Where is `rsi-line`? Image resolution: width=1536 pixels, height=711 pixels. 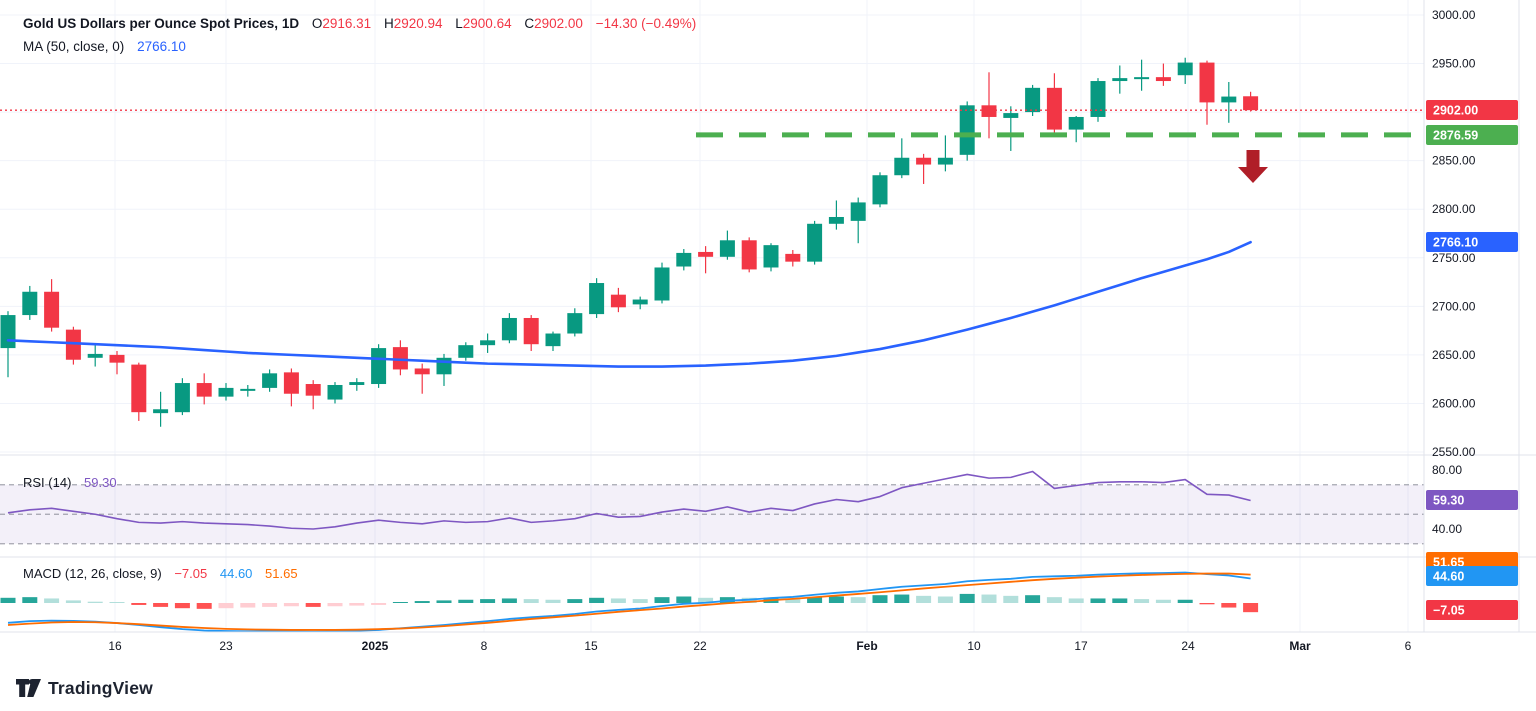 rsi-line is located at coordinates (629, 500).